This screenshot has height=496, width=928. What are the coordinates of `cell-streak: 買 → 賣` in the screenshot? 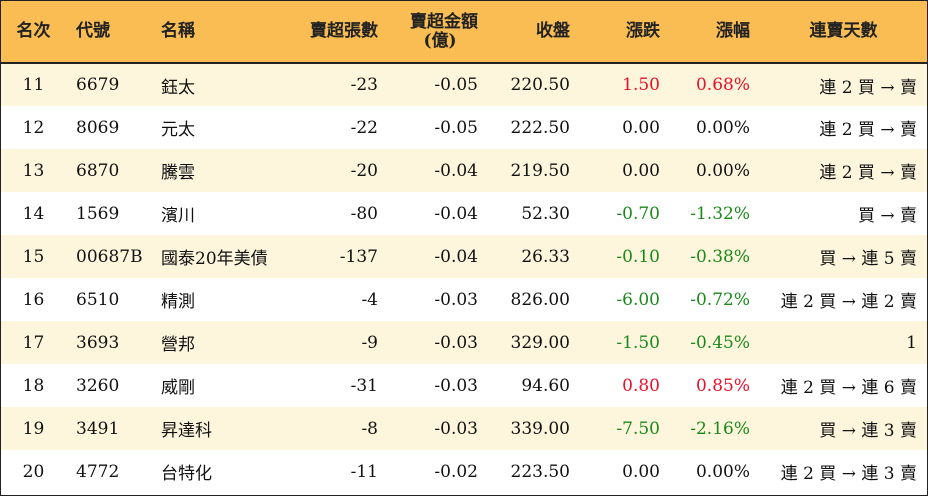 It's located at (887, 216).